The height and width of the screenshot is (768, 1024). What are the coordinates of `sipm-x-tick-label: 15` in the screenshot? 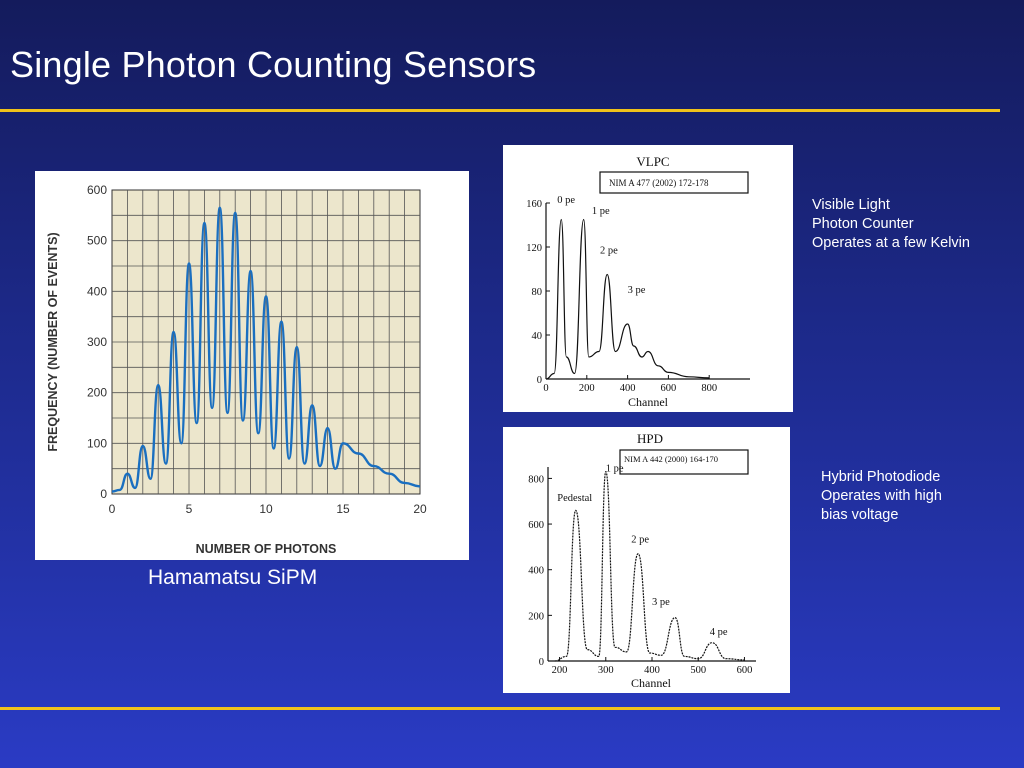 It's located at (343, 509).